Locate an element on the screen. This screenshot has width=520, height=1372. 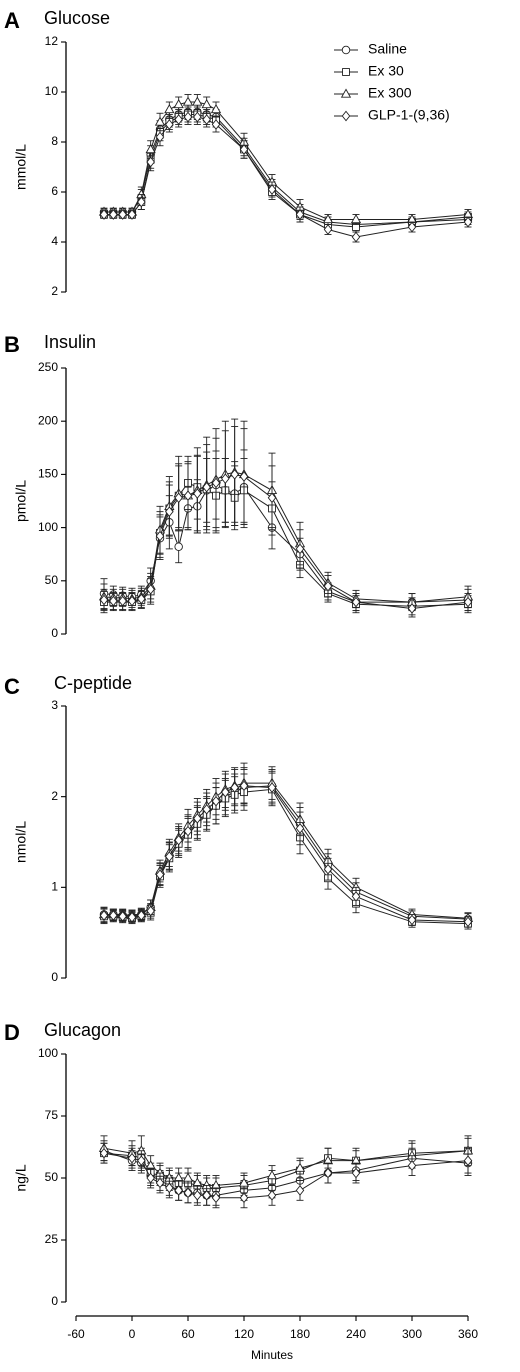
panel-letter: D is located at coordinates (12, 1032).